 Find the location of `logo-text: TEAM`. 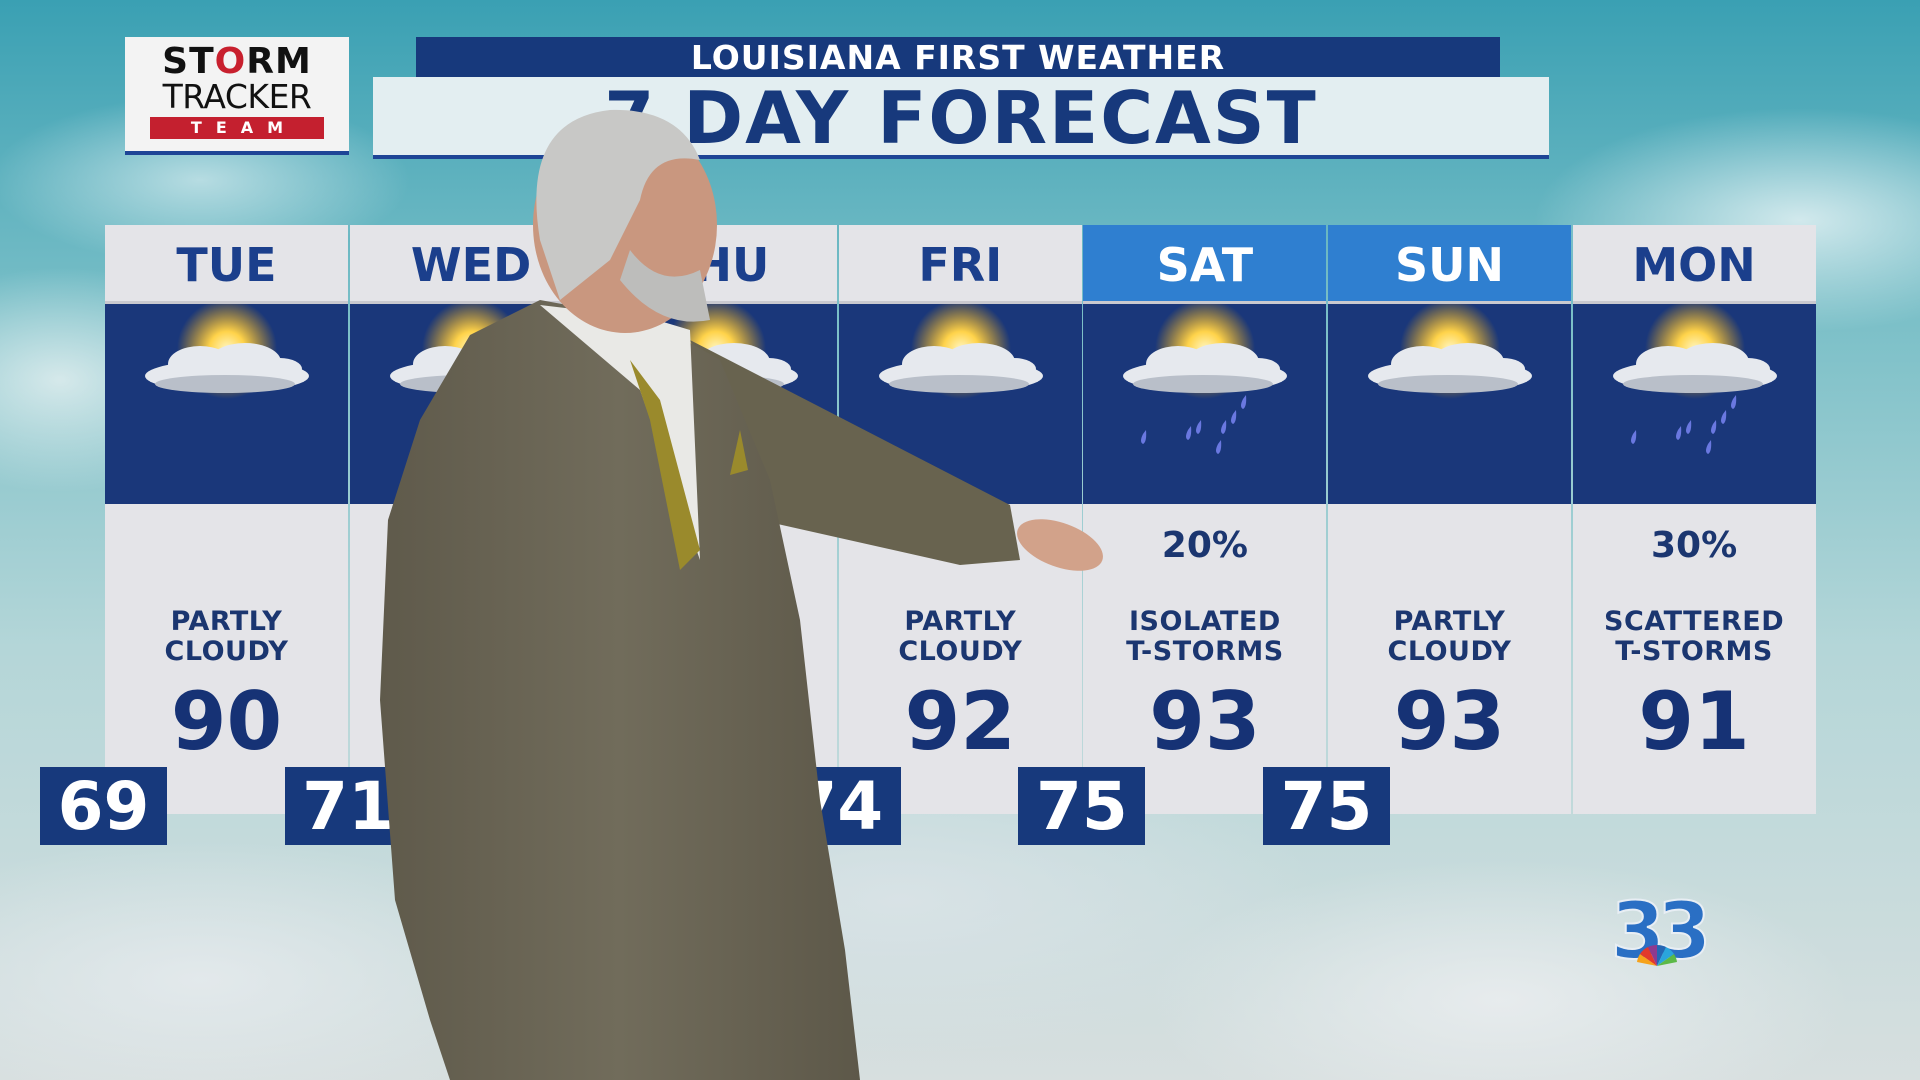

logo-text: TEAM is located at coordinates (237, 128).